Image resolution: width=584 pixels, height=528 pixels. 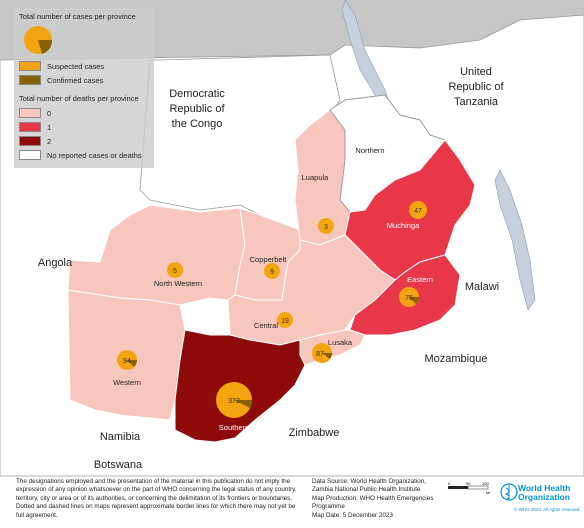 I want to click on label-northern: Northern, so click(x=369, y=150).